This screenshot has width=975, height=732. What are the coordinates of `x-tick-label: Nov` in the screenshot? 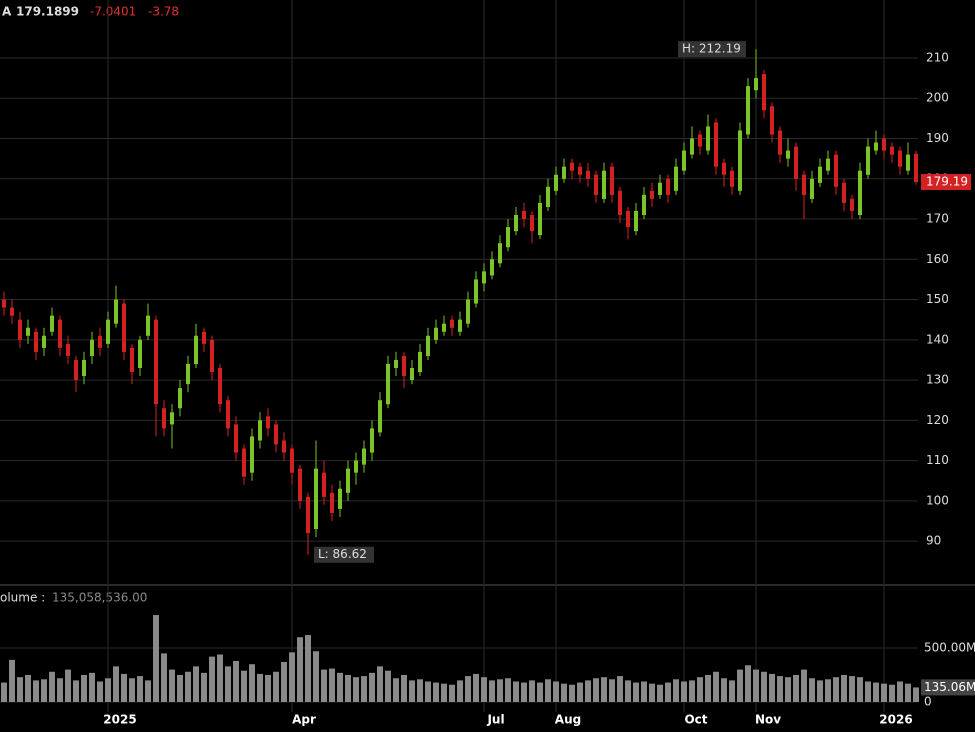 It's located at (768, 720).